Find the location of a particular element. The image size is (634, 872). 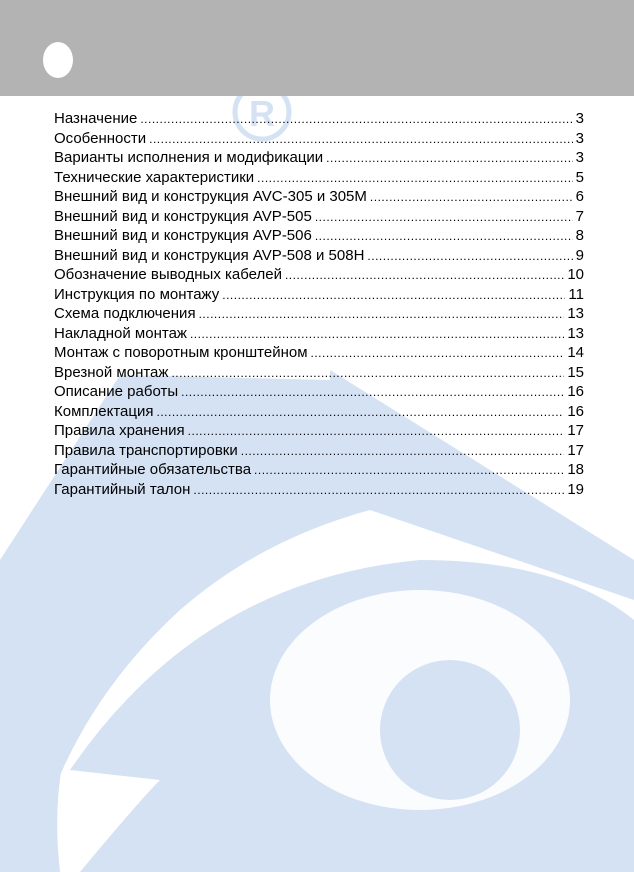

toc-entry-title: Правила хранения is located at coordinates (119, 430).